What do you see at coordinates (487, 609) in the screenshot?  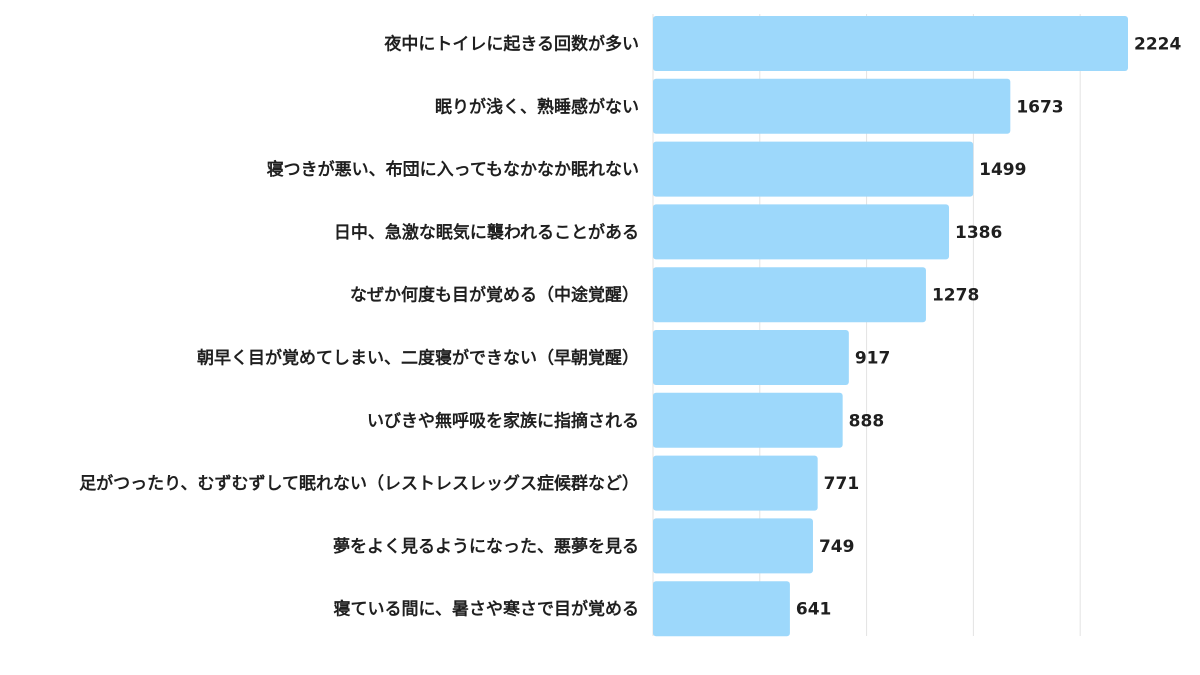 I see `category-label: 寝ている間に、暑さや寒さで目が覚める` at bounding box center [487, 609].